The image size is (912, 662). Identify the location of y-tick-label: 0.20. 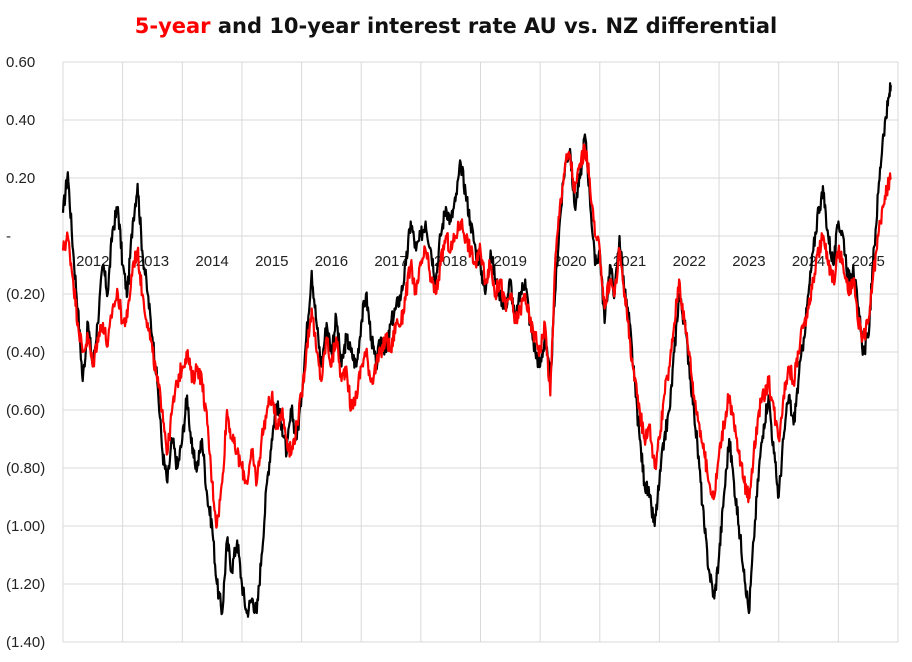
(20, 178).